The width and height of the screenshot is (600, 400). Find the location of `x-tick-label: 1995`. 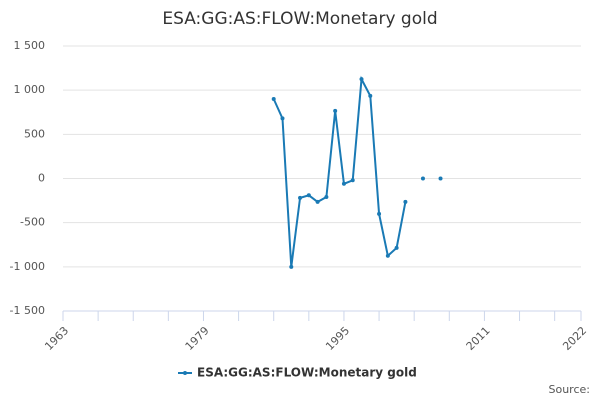

x-tick-label: 1995 is located at coordinates (337, 338).